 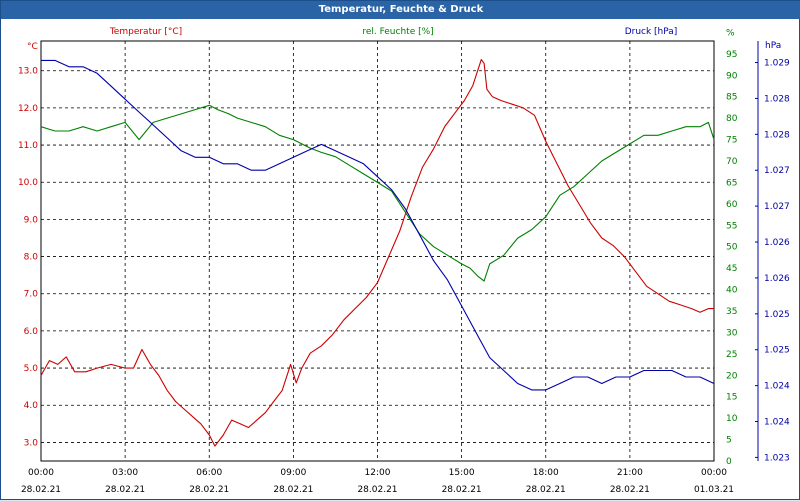 I want to click on humidity-tick-label: 20, so click(x=732, y=376).